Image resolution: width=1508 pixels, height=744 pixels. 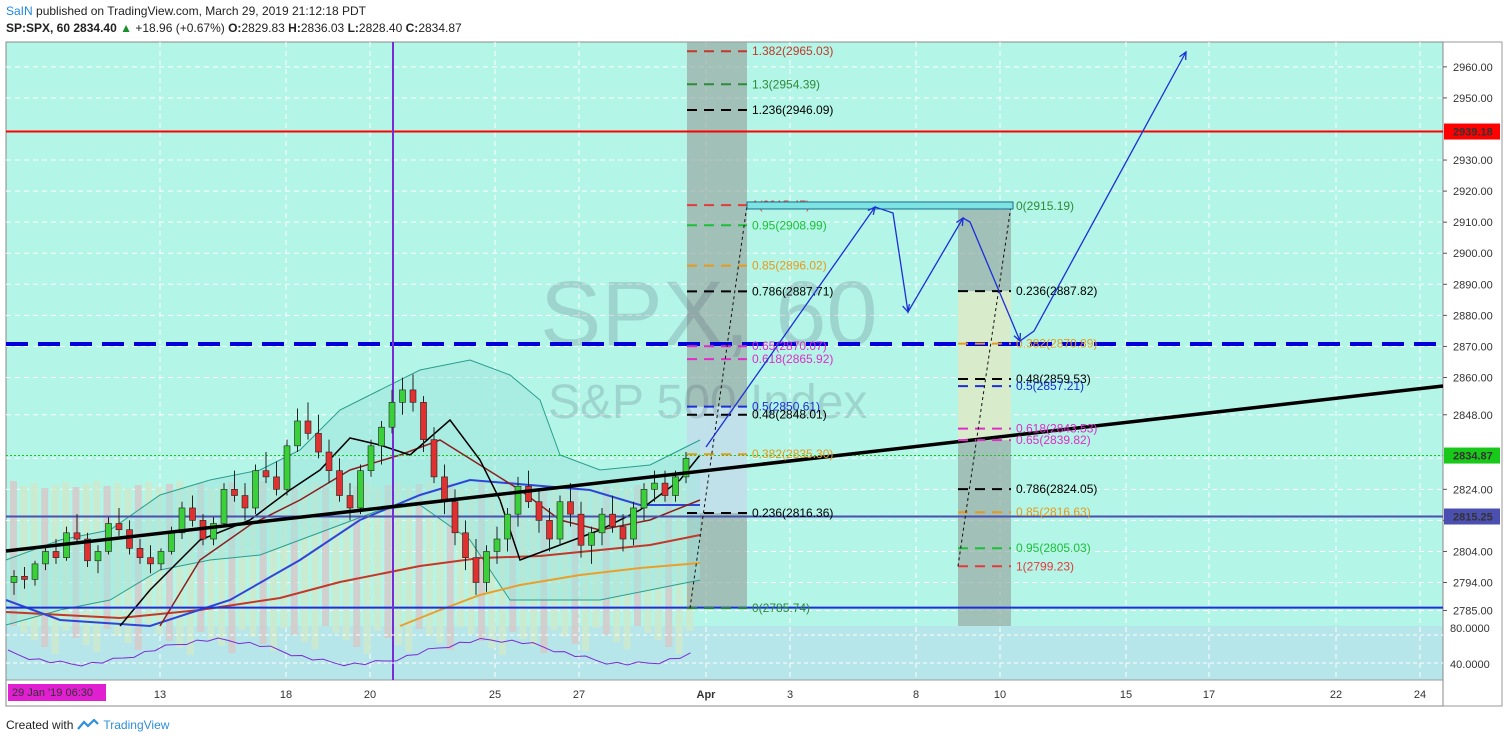 I want to click on price-axis, so click(x=1472, y=374).